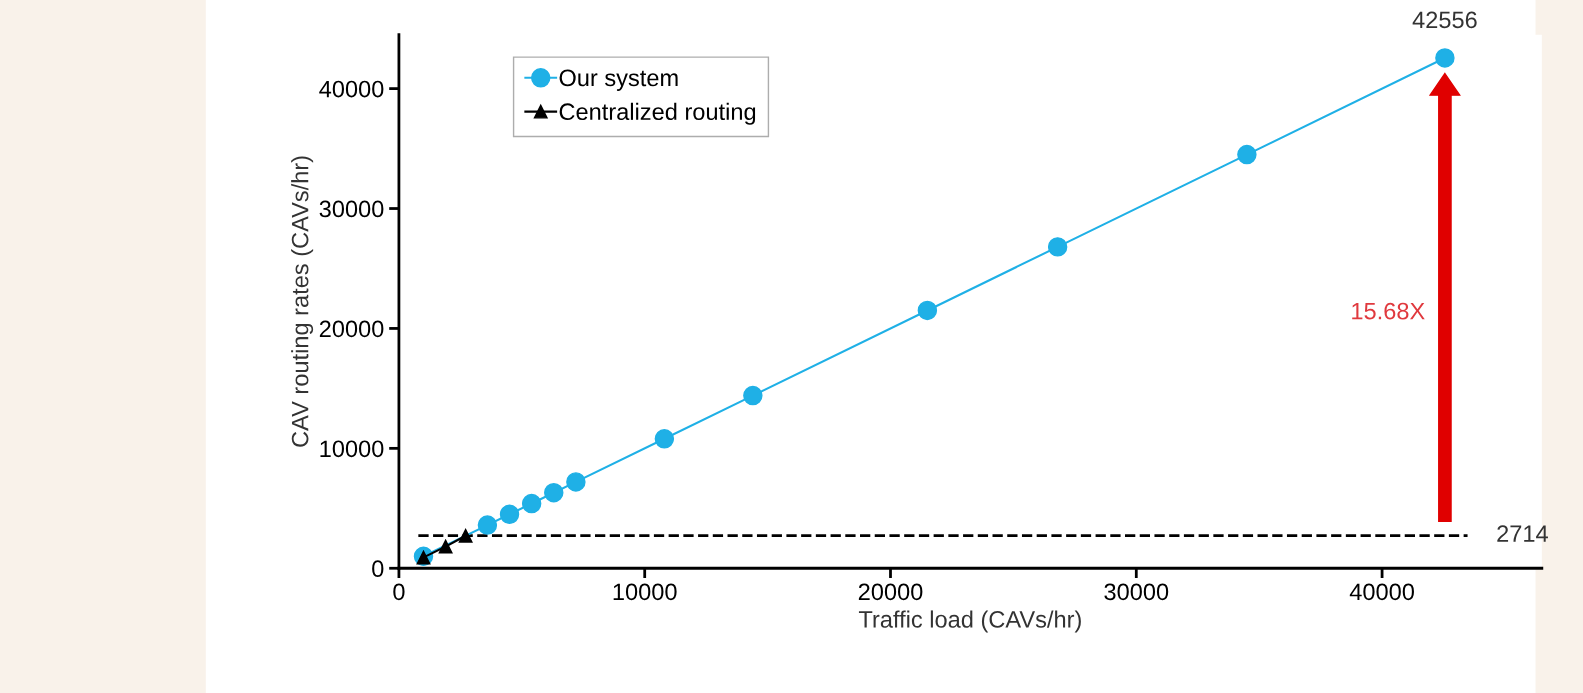 The height and width of the screenshot is (693, 1583). I want to click on annotation: 15.68X, so click(1388, 311).